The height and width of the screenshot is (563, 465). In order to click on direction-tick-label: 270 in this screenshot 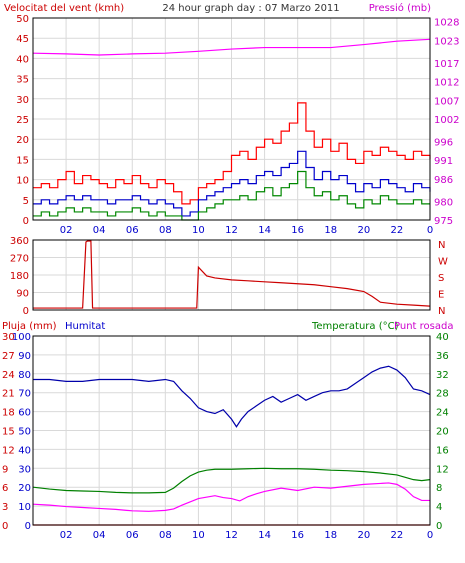, I will do `click(19, 259)`.